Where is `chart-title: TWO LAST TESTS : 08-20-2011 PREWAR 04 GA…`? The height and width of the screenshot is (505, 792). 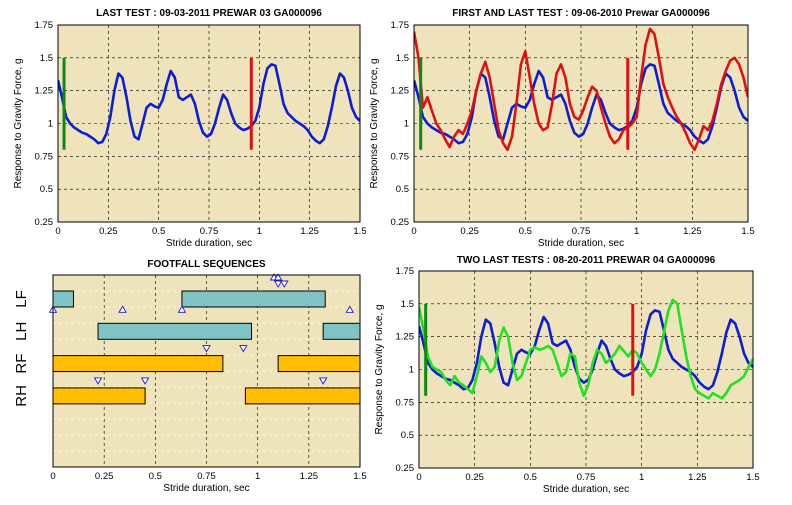
chart-title: TWO LAST TESTS : 08-20-2011 PREWAR 04 GA… is located at coordinates (586, 260).